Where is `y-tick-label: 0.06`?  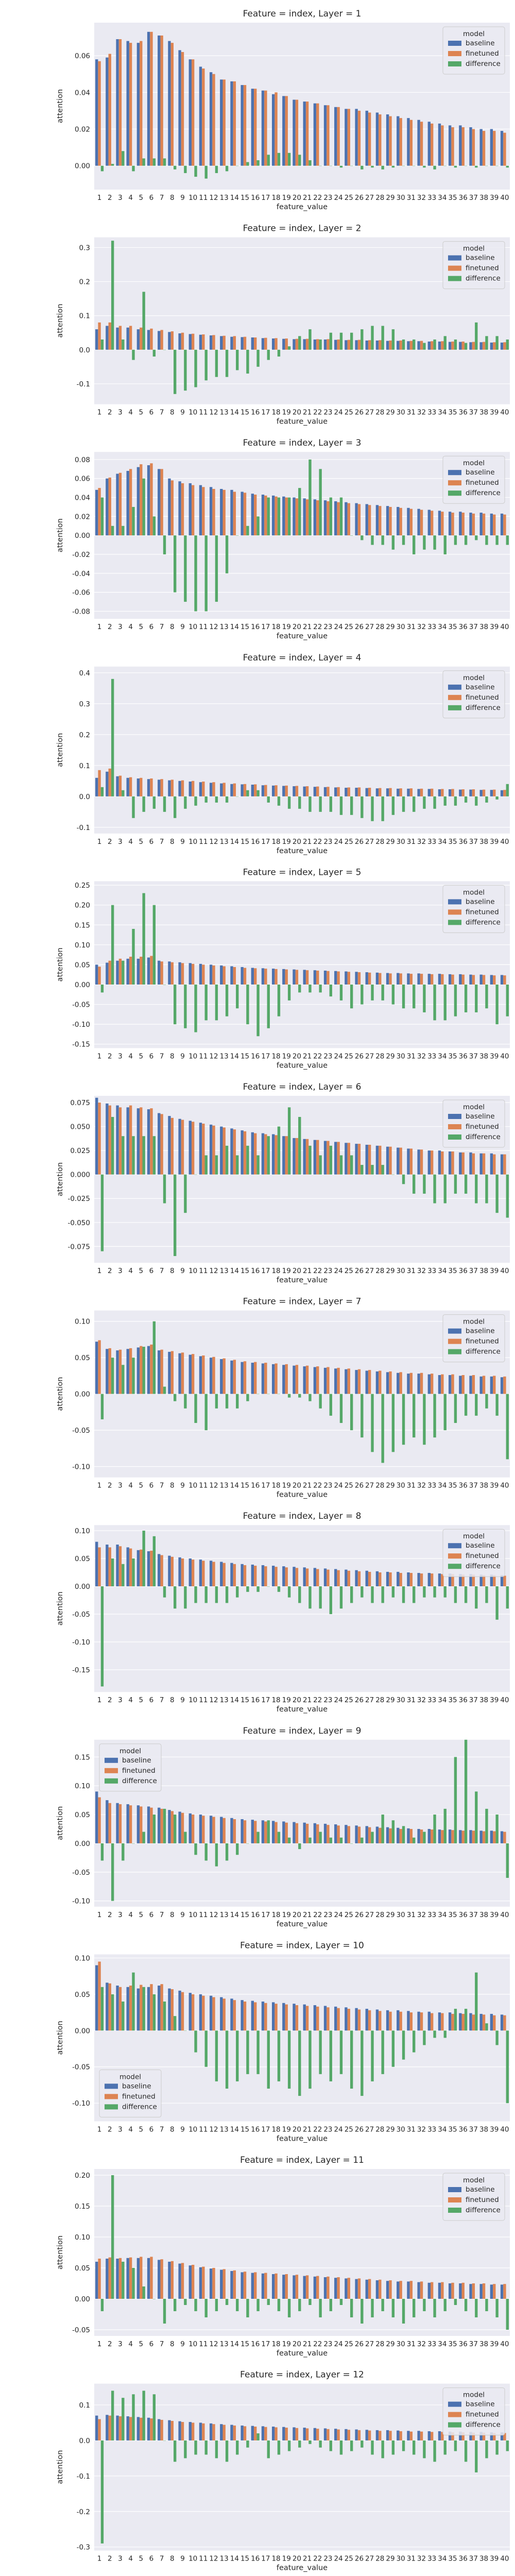 y-tick-label: 0.06 is located at coordinates (82, 479).